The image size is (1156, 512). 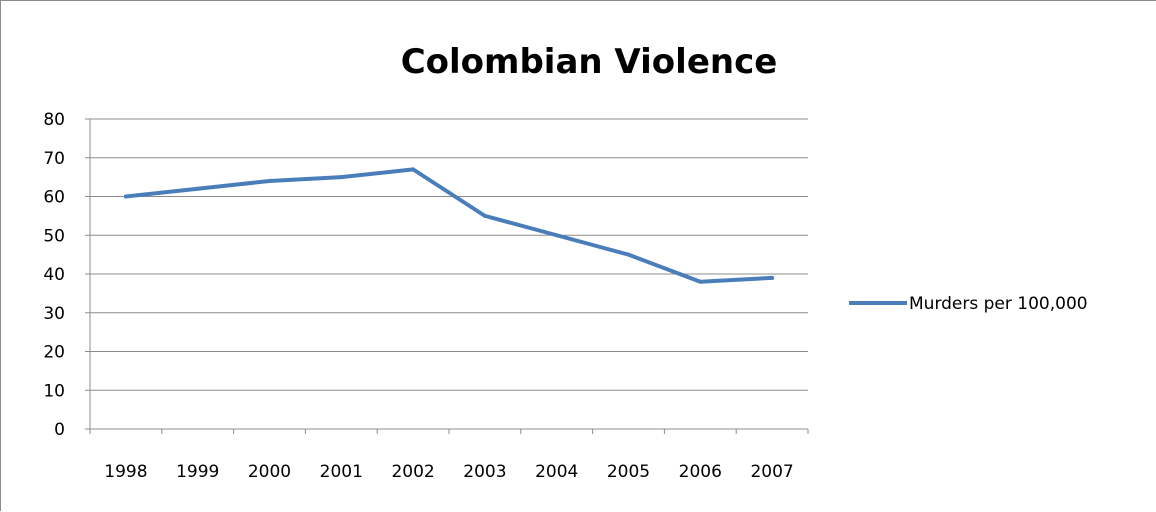 What do you see at coordinates (125, 472) in the screenshot?
I see `x-tick-label: 1998` at bounding box center [125, 472].